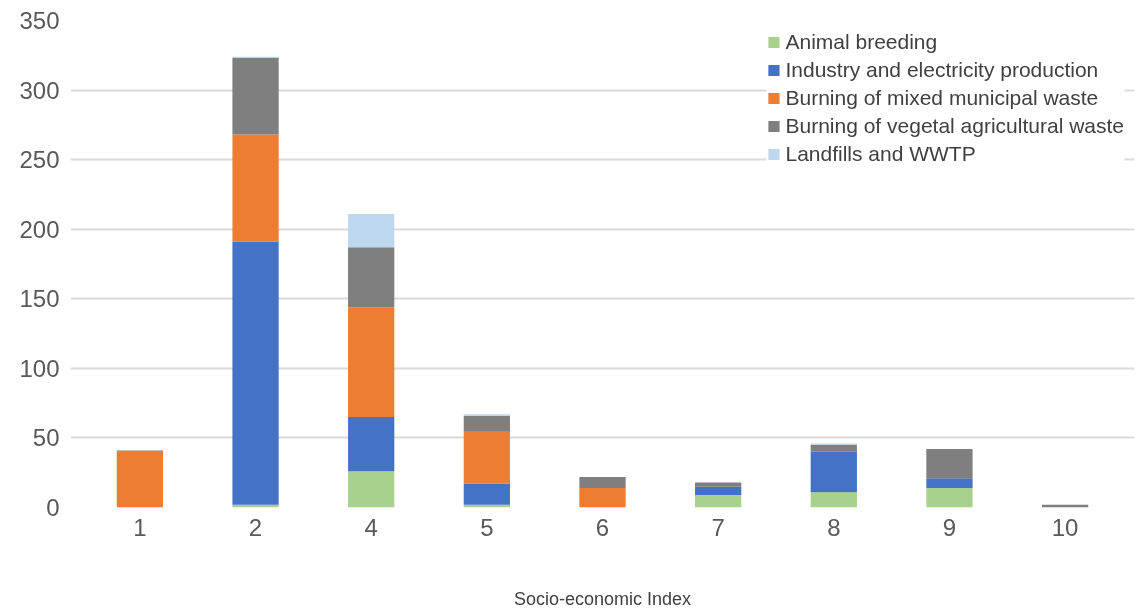  Describe the element at coordinates (861, 42) in the screenshot. I see `legend-label: Animal breeding` at that location.